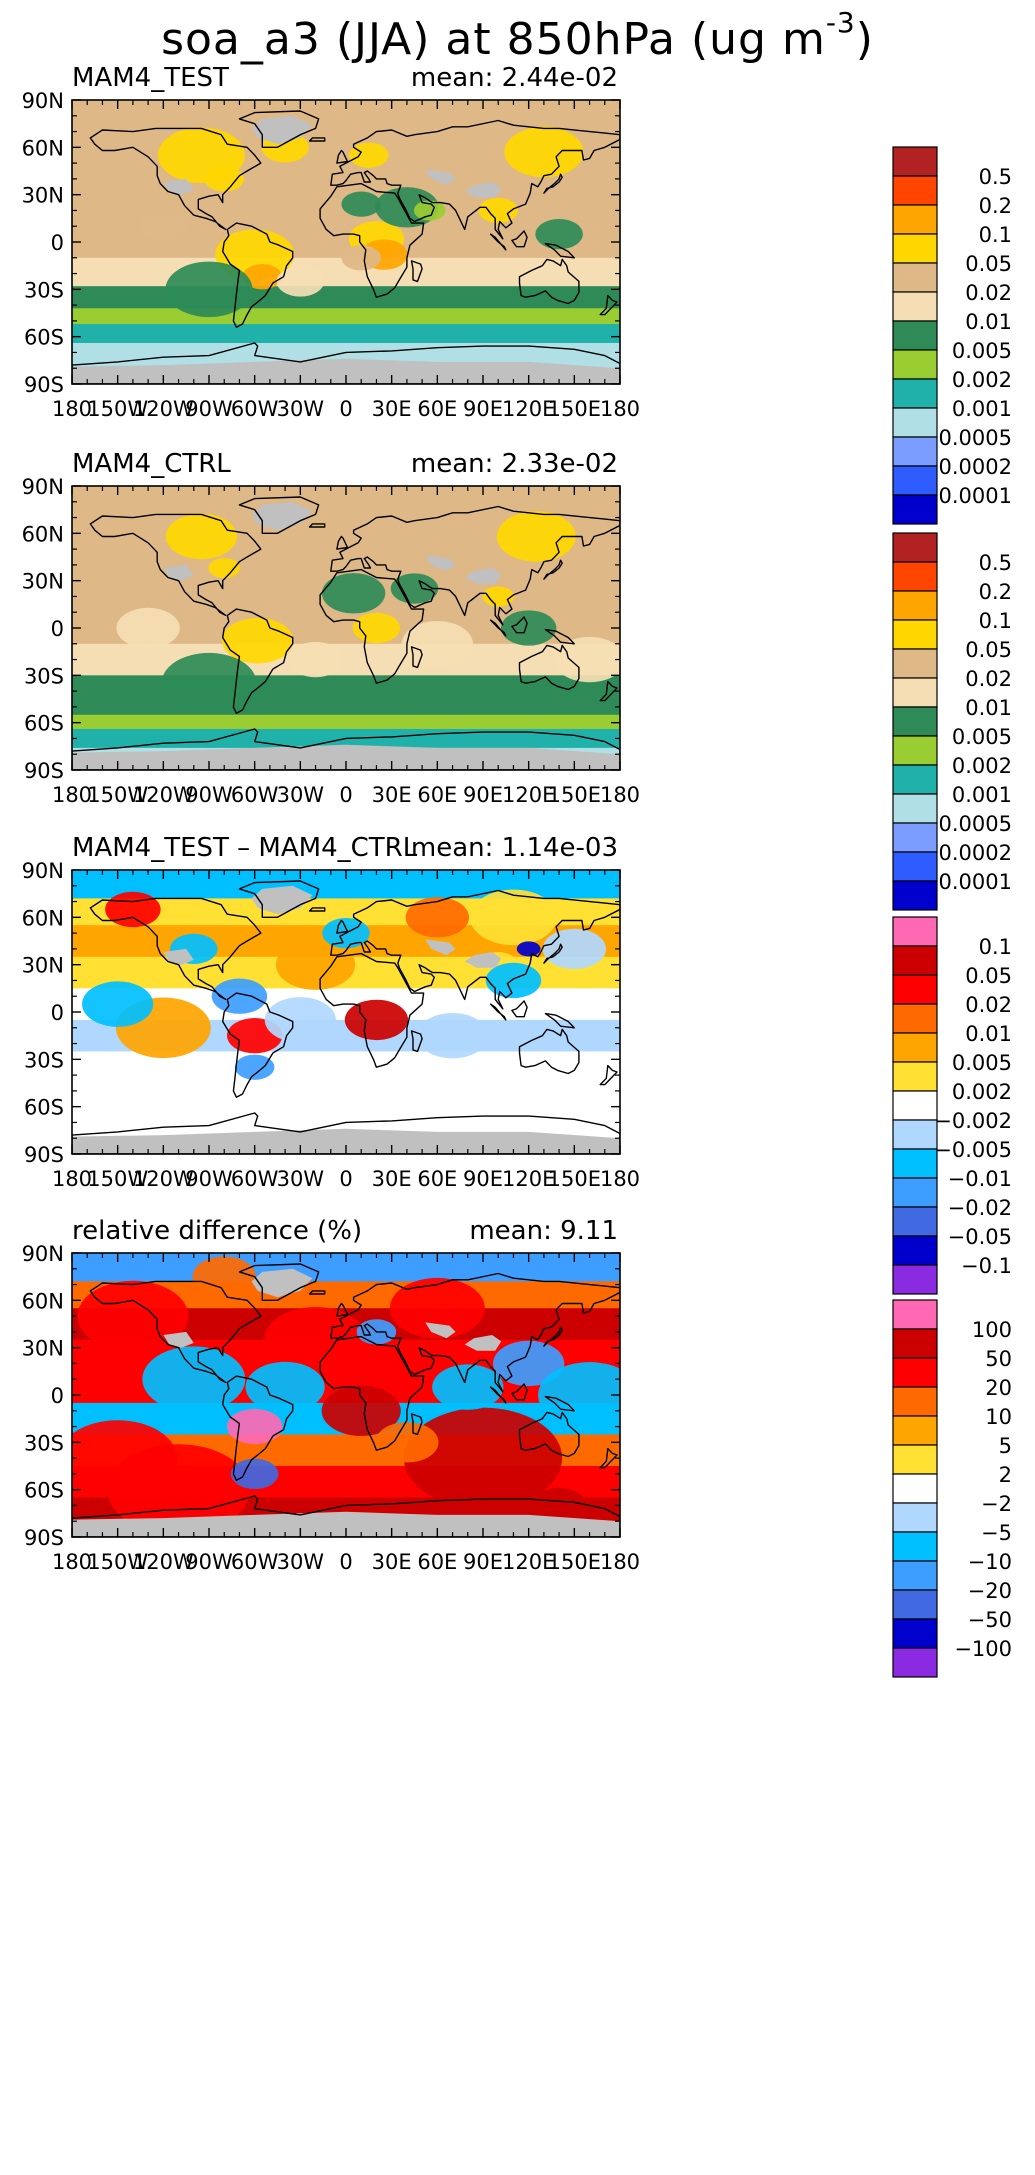 The image size is (1035, 2175). Describe the element at coordinates (990, 1591) in the screenshot. I see `colorbar-label: −20` at that location.